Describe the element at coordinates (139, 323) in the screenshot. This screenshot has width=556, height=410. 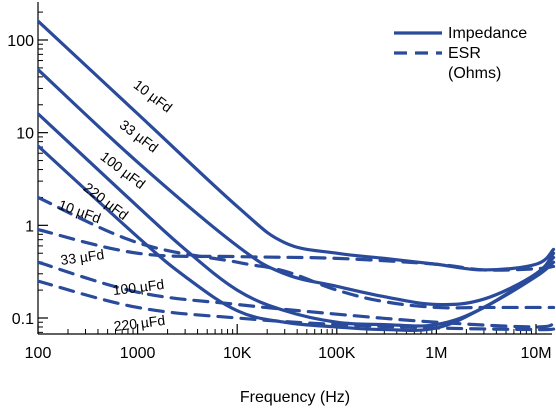
I see `esr-label-220-ufd: 220 µFd` at that location.